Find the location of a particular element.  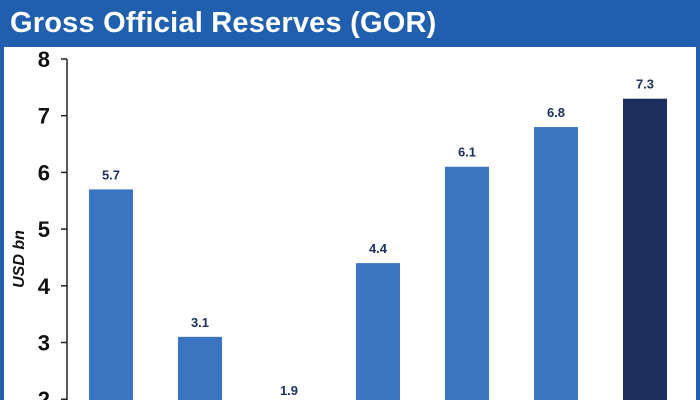

bar-value-label: 7.3 is located at coordinates (645, 84).